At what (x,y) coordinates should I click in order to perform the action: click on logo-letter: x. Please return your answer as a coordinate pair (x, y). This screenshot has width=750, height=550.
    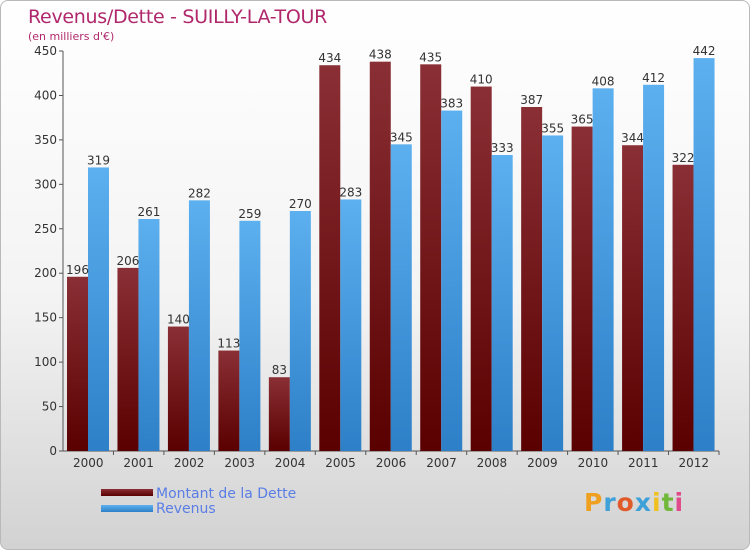
    Looking at the image, I should click on (643, 502).